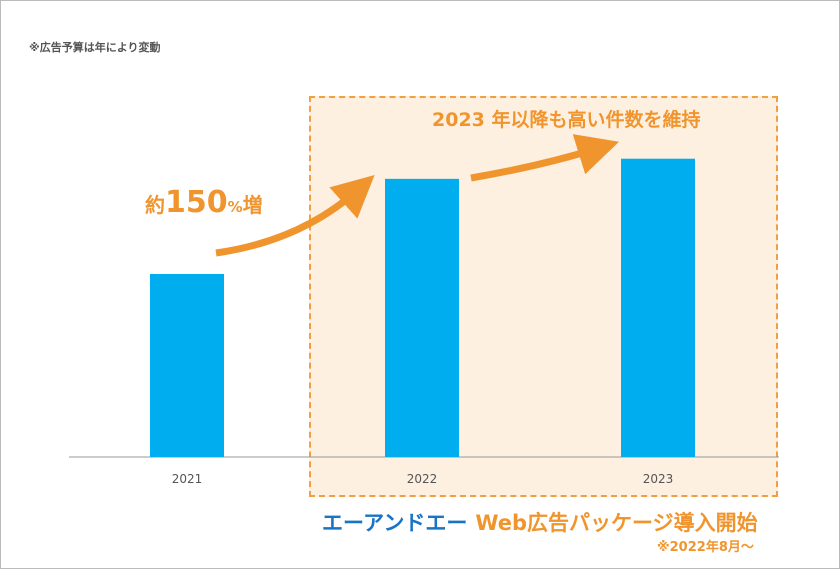 Image resolution: width=840 pixels, height=569 pixels. I want to click on growth-value: 150, so click(196, 202).